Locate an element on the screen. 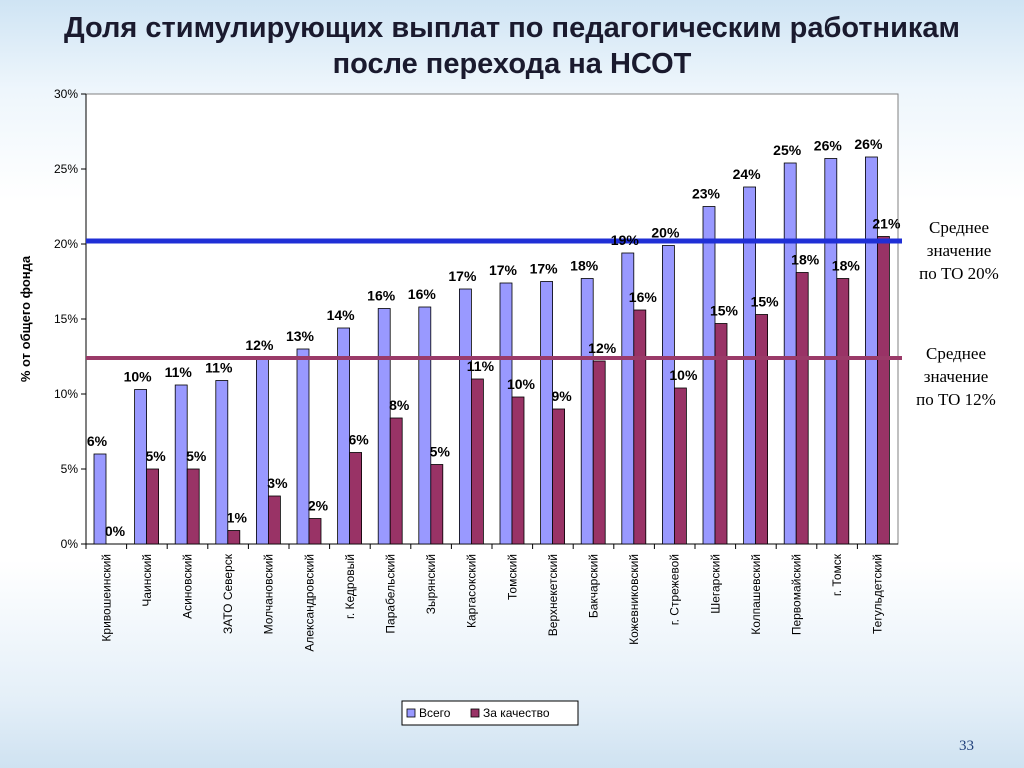 The height and width of the screenshot is (768, 1024). legend-box is located at coordinates (490, 713).